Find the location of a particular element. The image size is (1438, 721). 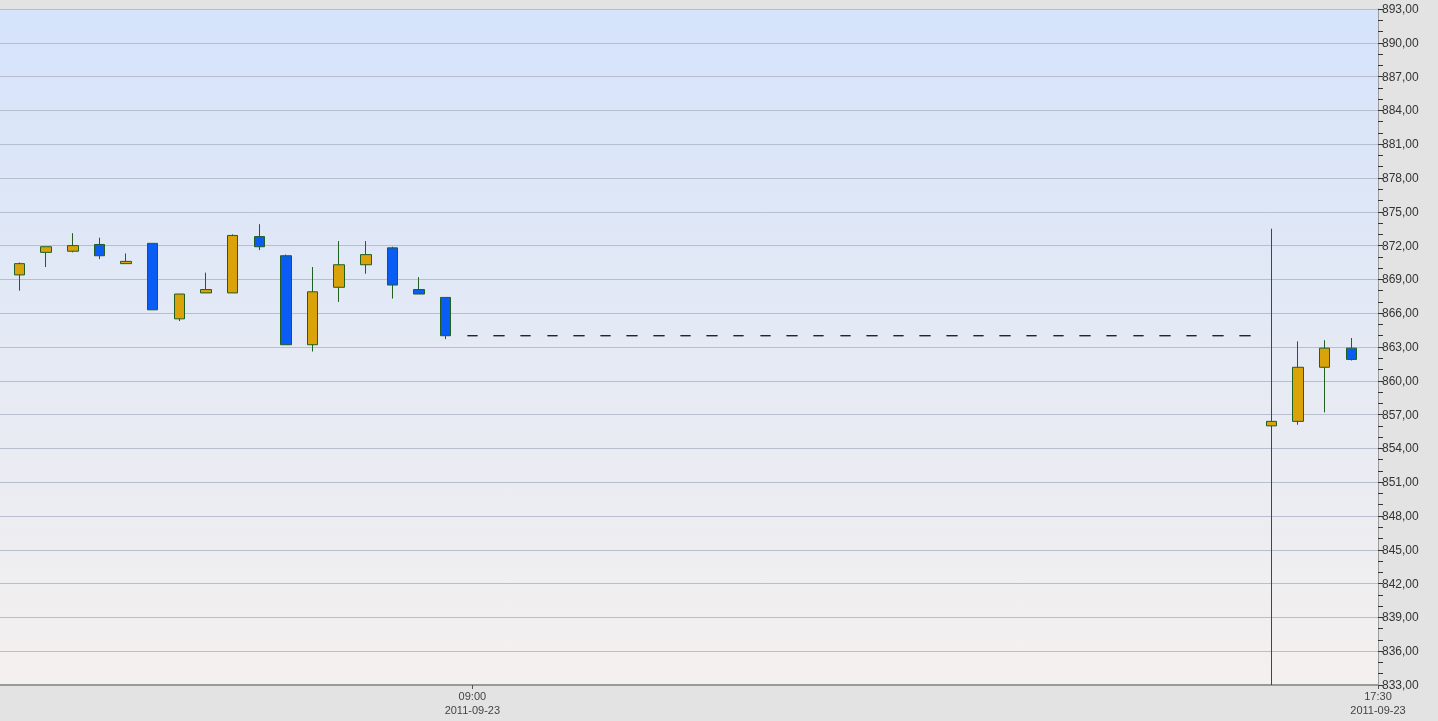

y-tick-label: 854,00 is located at coordinates (1401, 448).